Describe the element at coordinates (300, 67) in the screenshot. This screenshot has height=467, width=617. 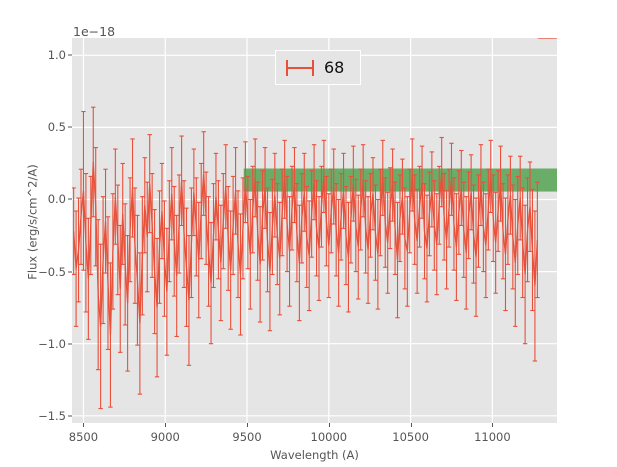
I see `errorbar-legend-icon` at that location.